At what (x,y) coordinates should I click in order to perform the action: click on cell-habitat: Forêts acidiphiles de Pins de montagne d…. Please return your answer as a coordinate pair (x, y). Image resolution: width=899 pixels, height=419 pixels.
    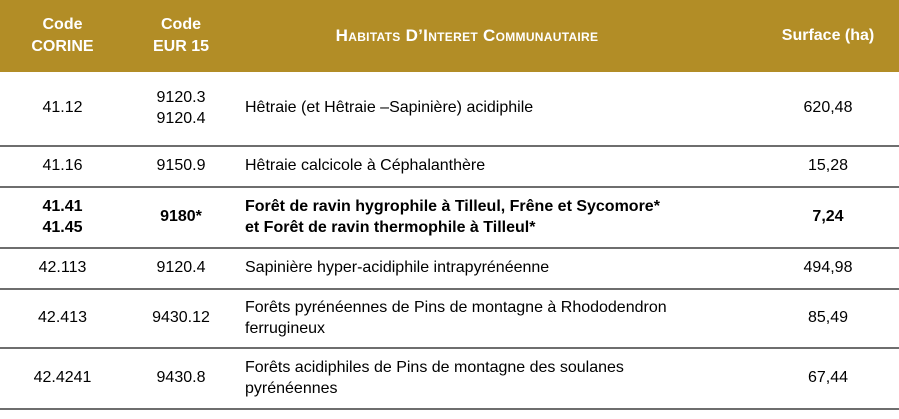
    Looking at the image, I should click on (497, 379).